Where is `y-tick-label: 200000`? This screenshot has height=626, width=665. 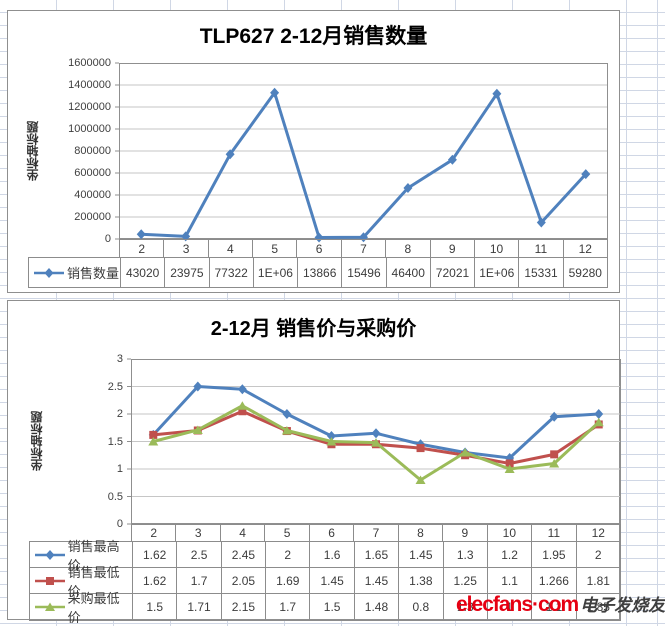
y-tick-label: 200000 is located at coordinates (92, 217).